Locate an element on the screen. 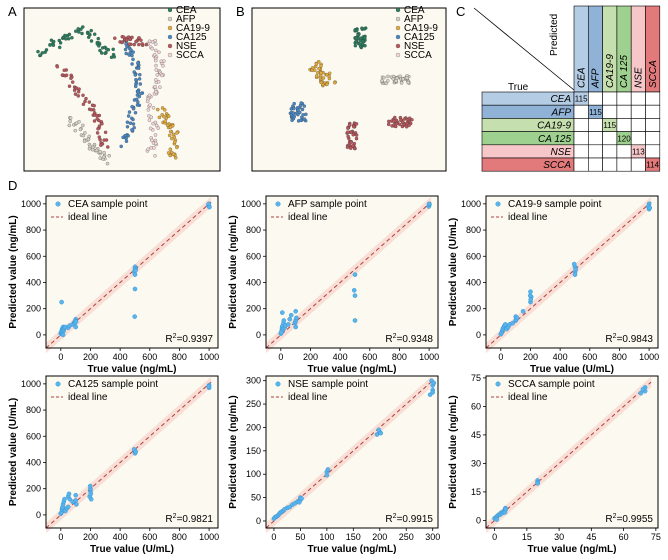 This screenshot has width=668, height=560. row-header-label-5: SCCA is located at coordinates (557, 165).